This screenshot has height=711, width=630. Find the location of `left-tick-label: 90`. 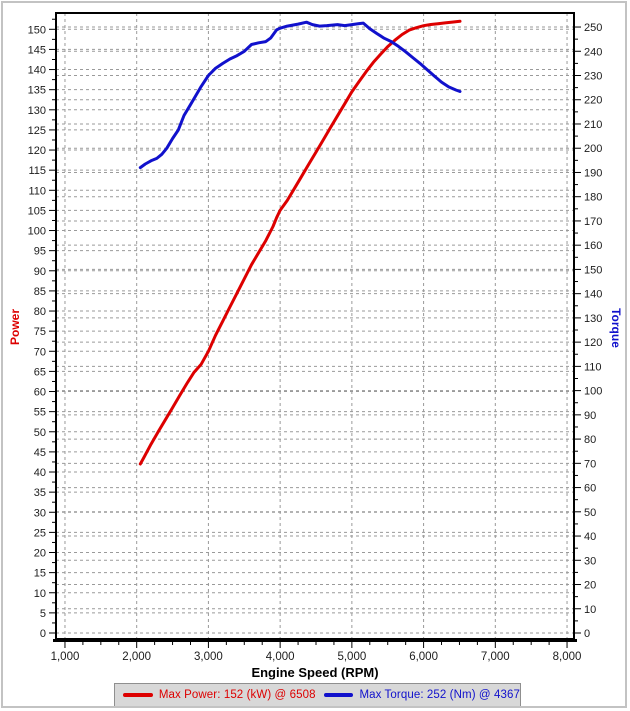

left-tick-label: 90 is located at coordinates (40, 272).